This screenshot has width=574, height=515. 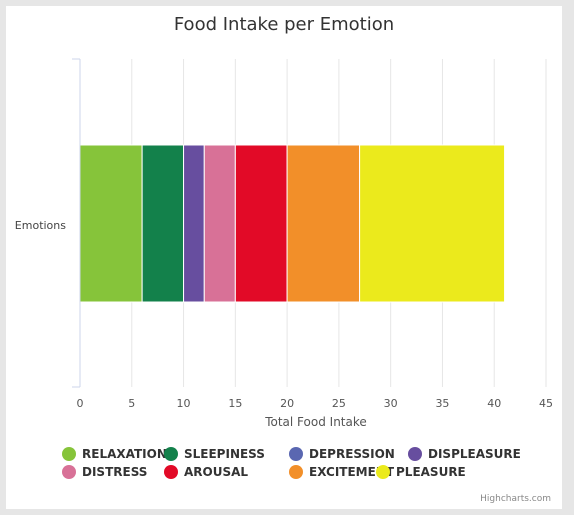 What do you see at coordinates (442, 403) in the screenshot?
I see `x-tick-label: 35` at bounding box center [442, 403].